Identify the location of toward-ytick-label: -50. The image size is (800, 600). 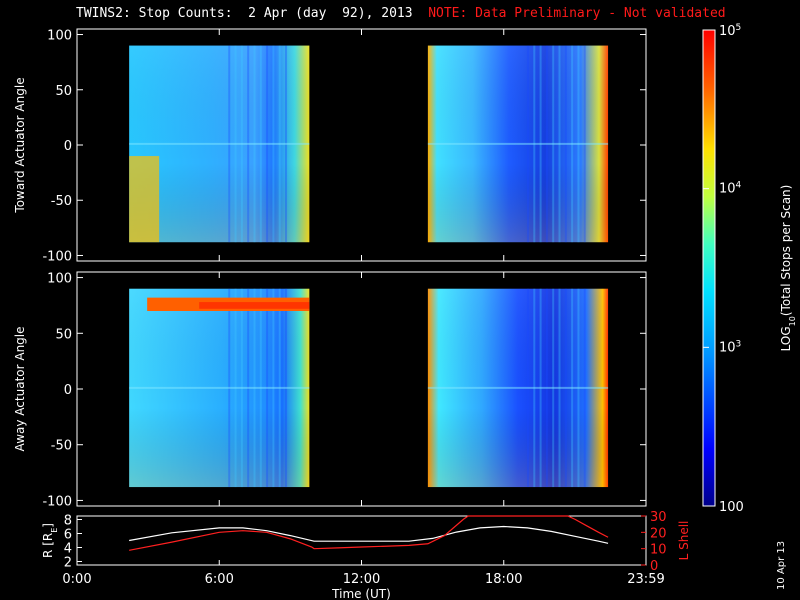
(61, 201).